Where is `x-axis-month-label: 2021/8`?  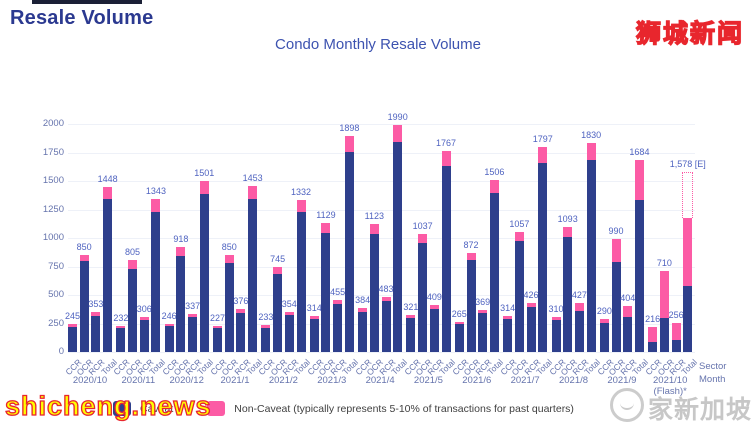
x-axis-month-label: 2021/8 is located at coordinates (574, 381).